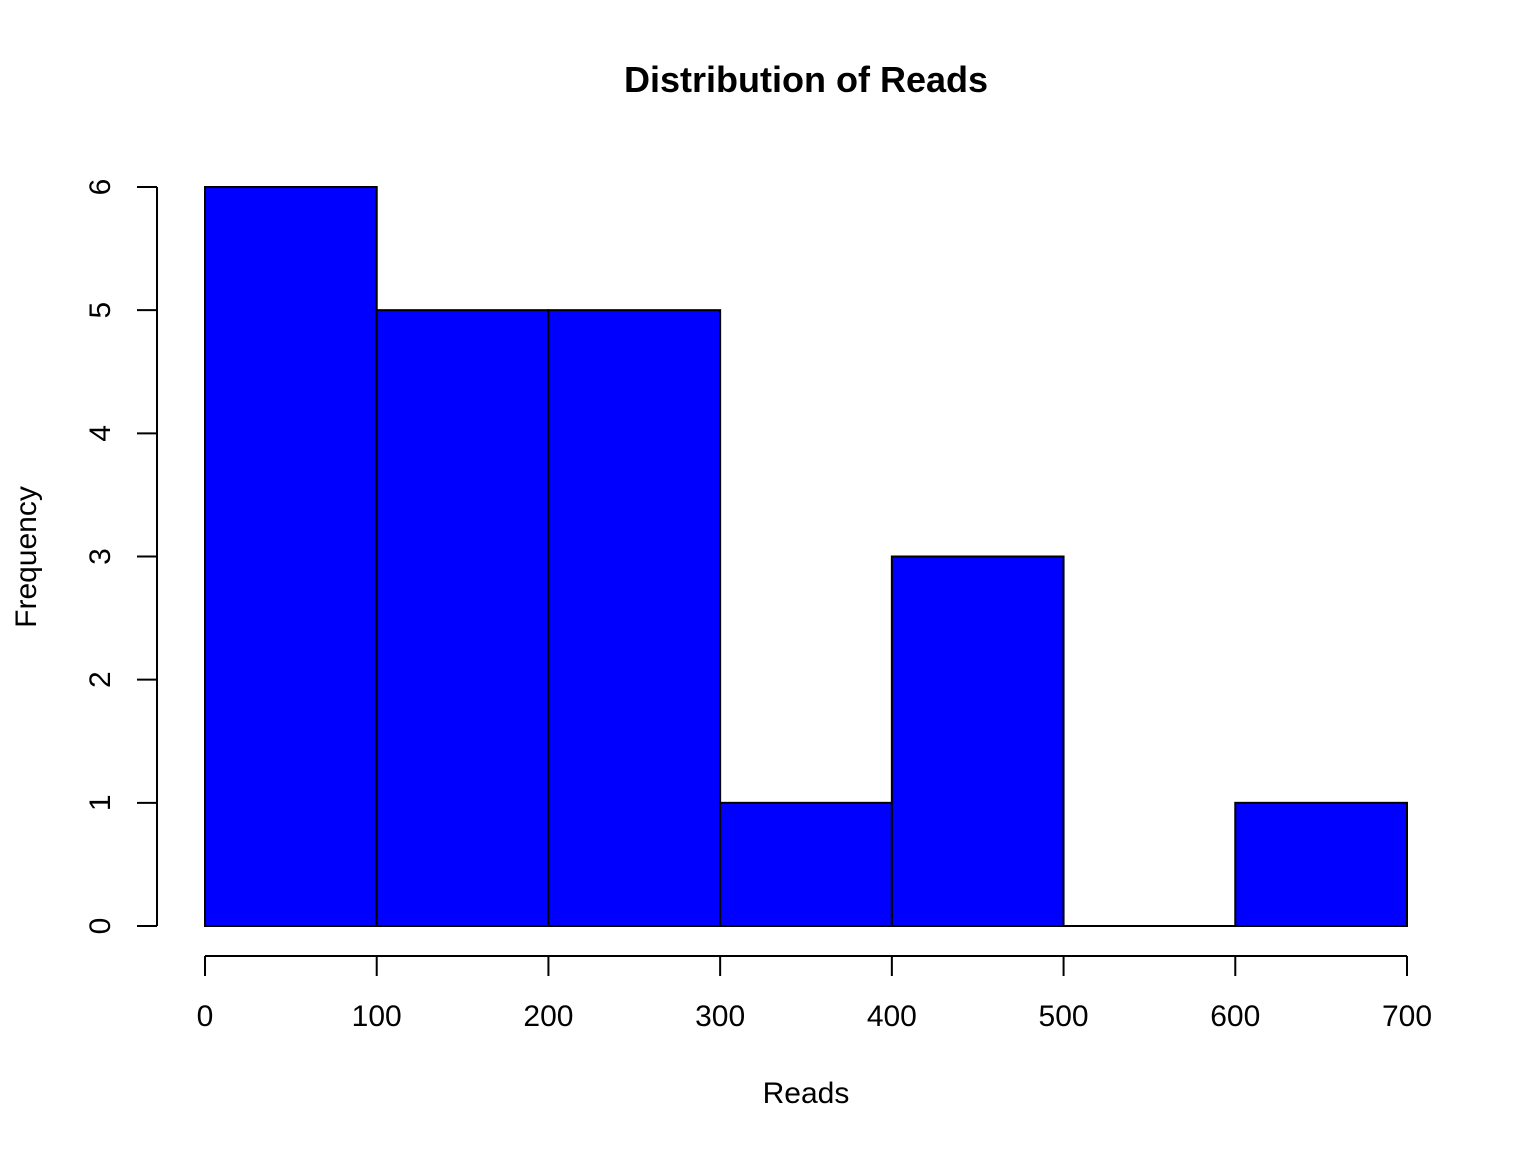 The image size is (1536, 1157). Describe the element at coordinates (720, 1016) in the screenshot. I see `x-tick-label: 300` at that location.